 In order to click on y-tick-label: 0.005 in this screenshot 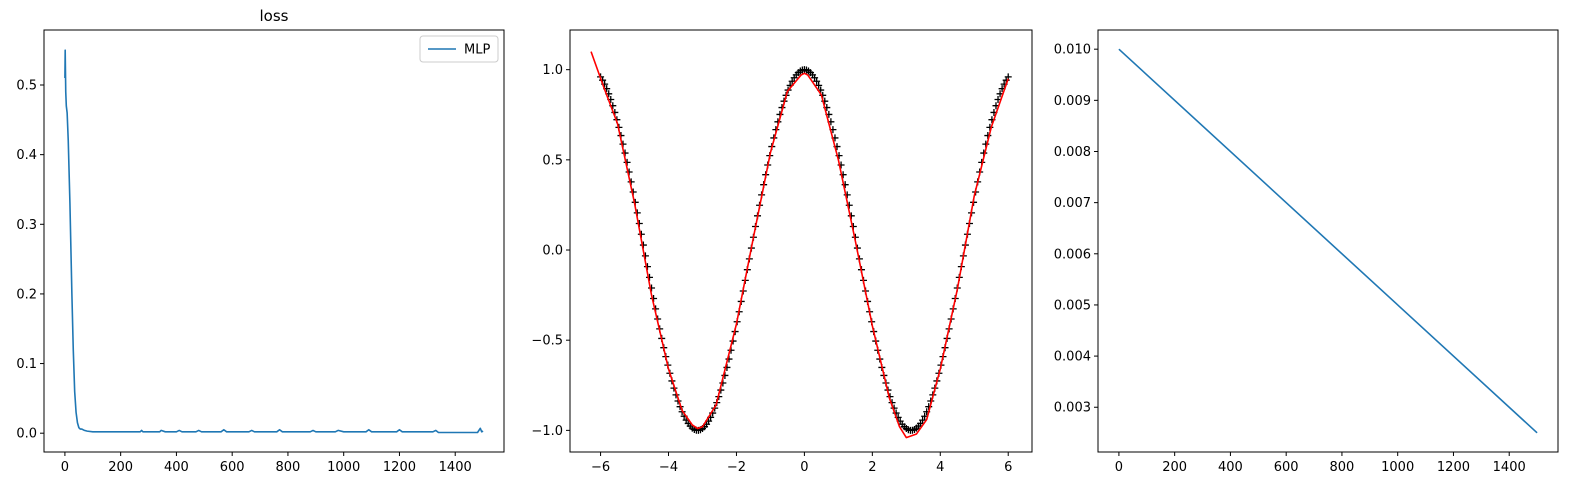, I will do `click(1072, 305)`.